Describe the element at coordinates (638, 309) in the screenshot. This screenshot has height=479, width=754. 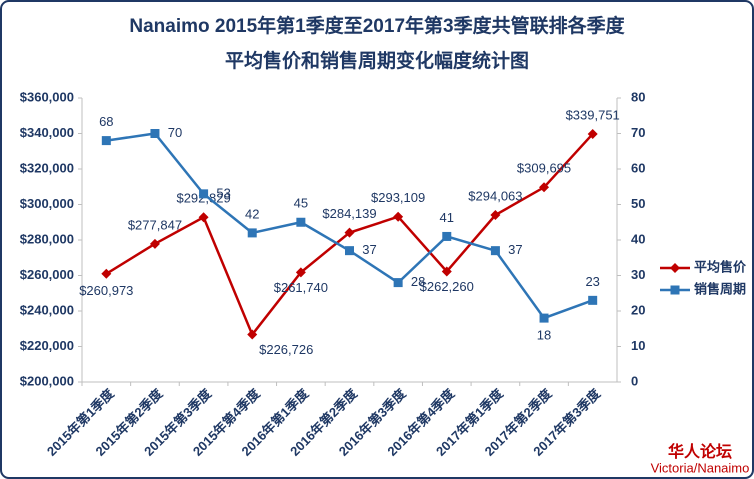
I see `y2-tick-label: 20` at that location.